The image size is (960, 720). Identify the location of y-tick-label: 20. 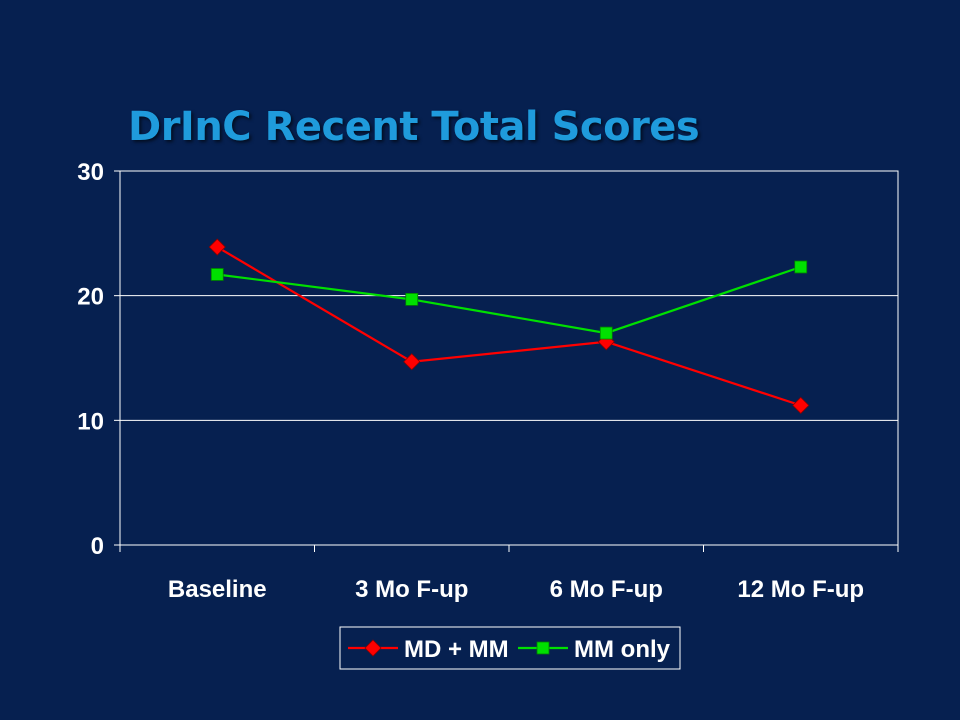
(90, 297).